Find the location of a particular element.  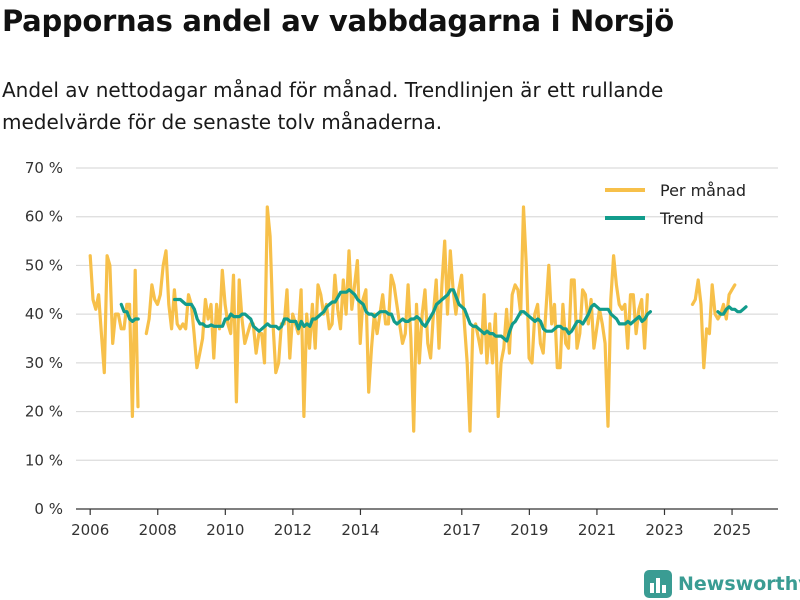

legend-label-trend: Trend is located at coordinates (681, 218).